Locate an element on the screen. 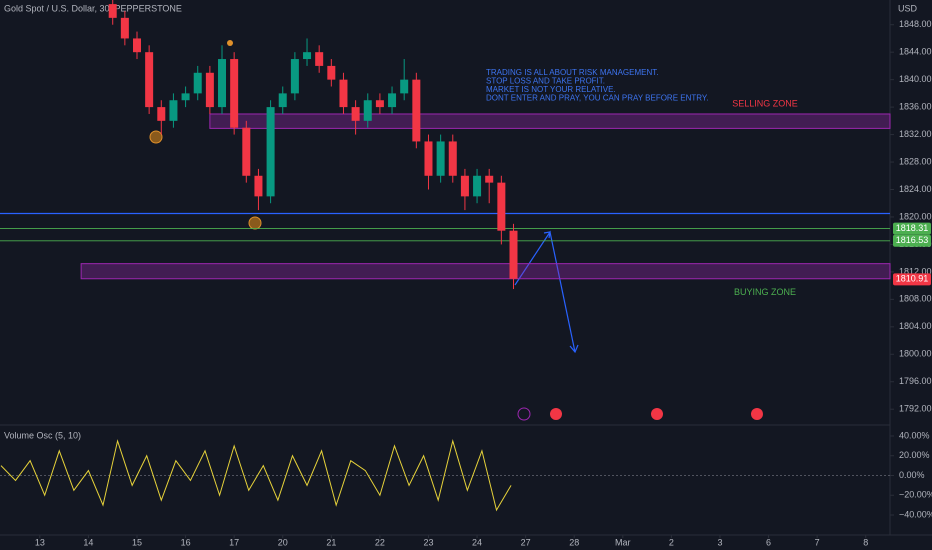  x-tick-label: 15 is located at coordinates (137, 542).